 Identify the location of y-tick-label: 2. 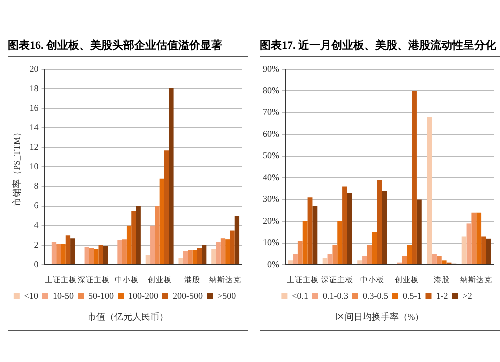
(36, 245).